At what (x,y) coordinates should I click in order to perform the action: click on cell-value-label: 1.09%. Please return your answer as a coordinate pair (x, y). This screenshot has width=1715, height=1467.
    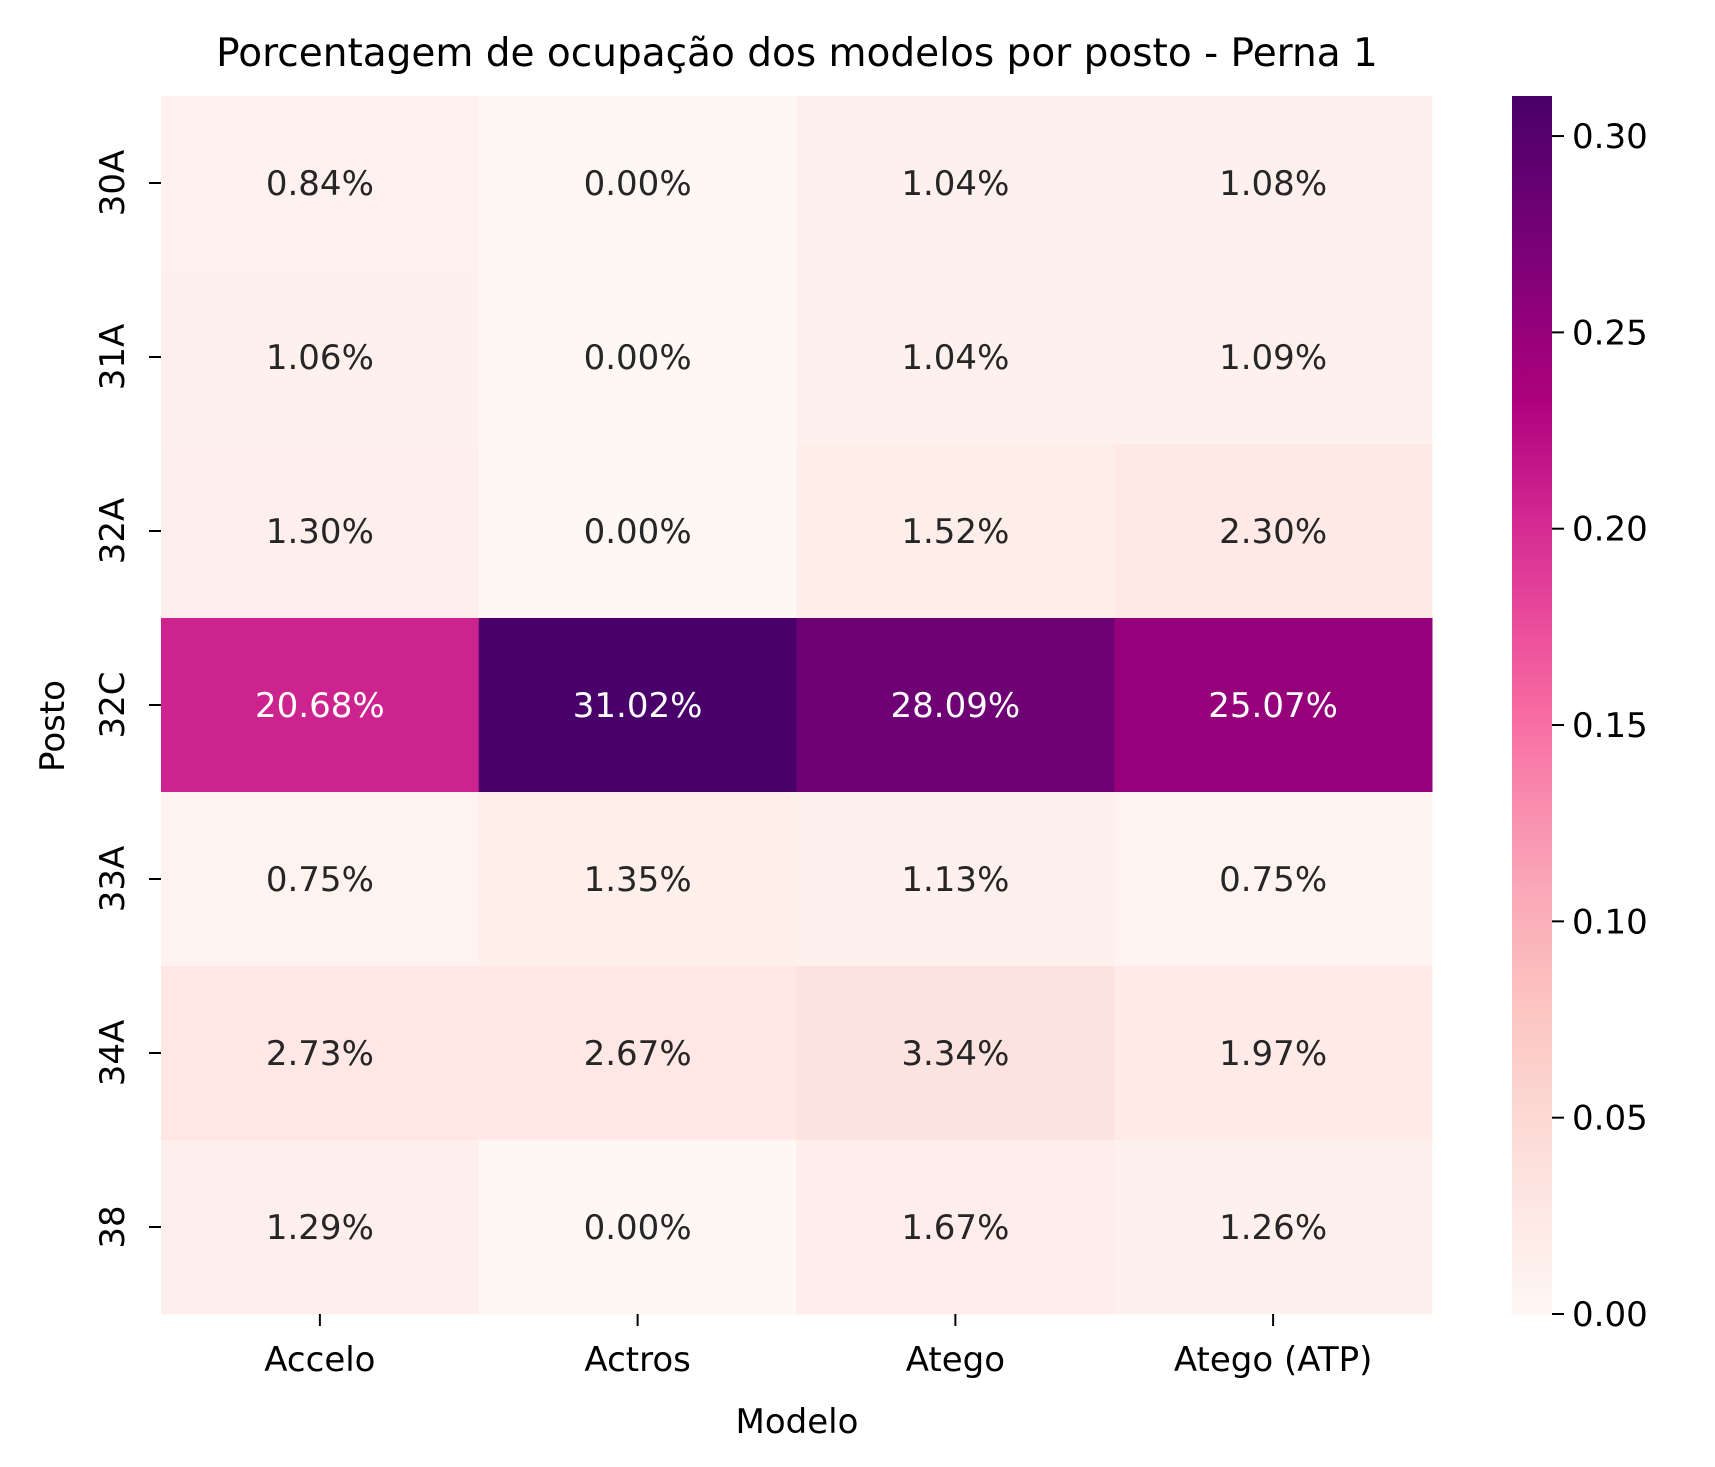
    Looking at the image, I should click on (1273, 358).